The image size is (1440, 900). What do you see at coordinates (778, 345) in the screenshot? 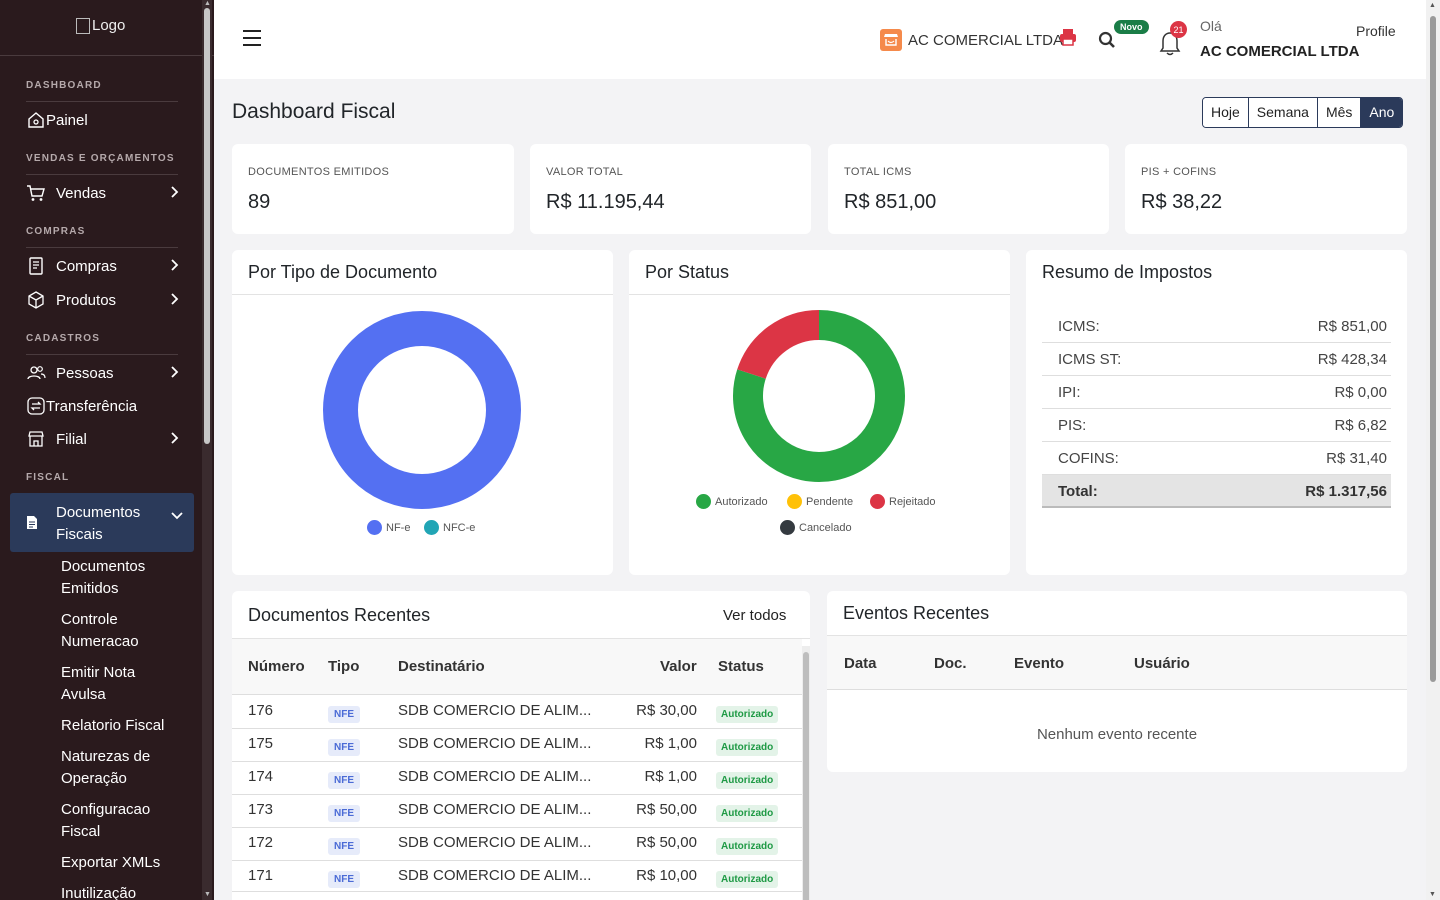
I see `donut-slice-rejeitado` at bounding box center [778, 345].